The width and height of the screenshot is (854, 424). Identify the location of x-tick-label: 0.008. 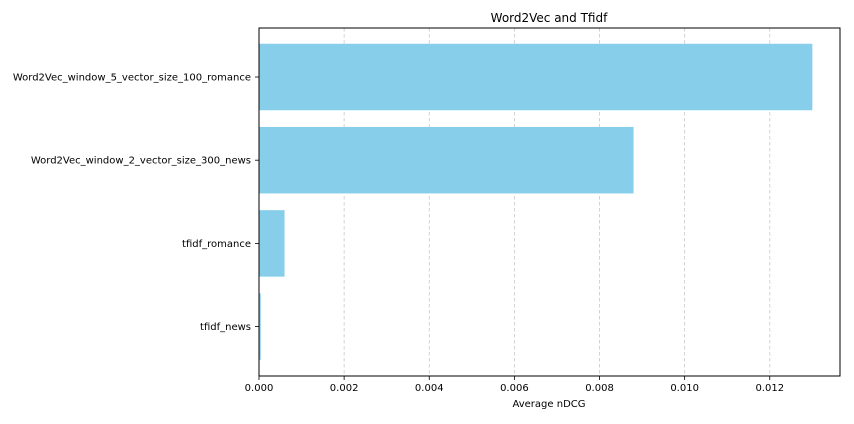
(599, 388).